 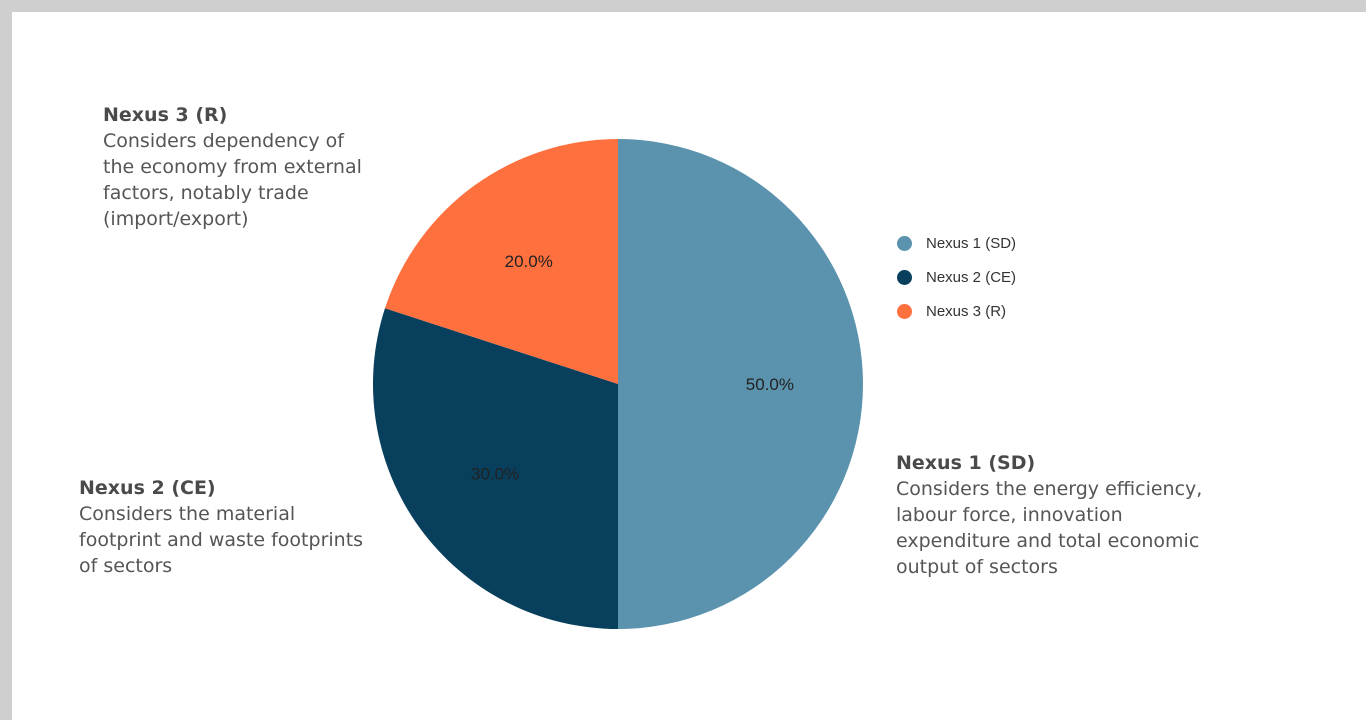 I want to click on legend-item-nexus-2: Nexus 2 (CE), so click(x=956, y=277).